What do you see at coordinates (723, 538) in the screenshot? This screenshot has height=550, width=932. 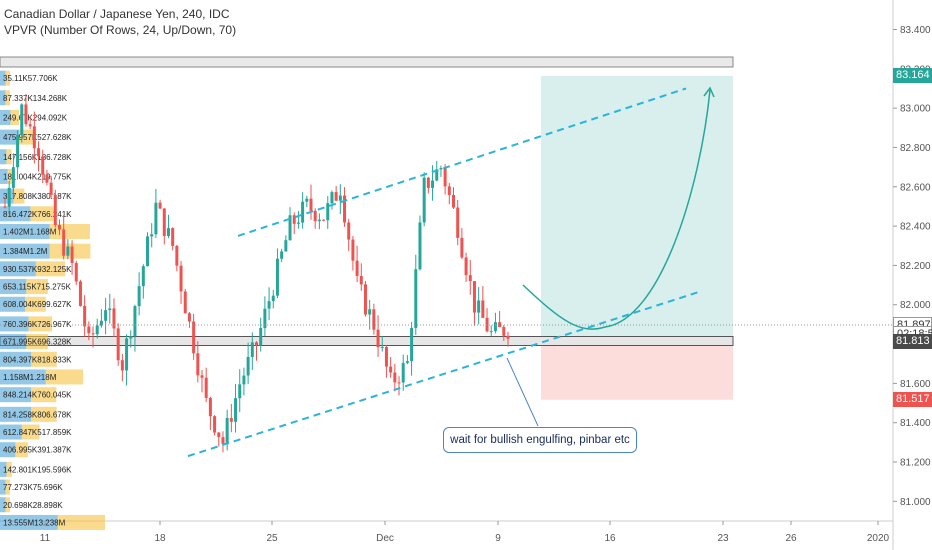 I see `x-tick-label: 23` at bounding box center [723, 538].